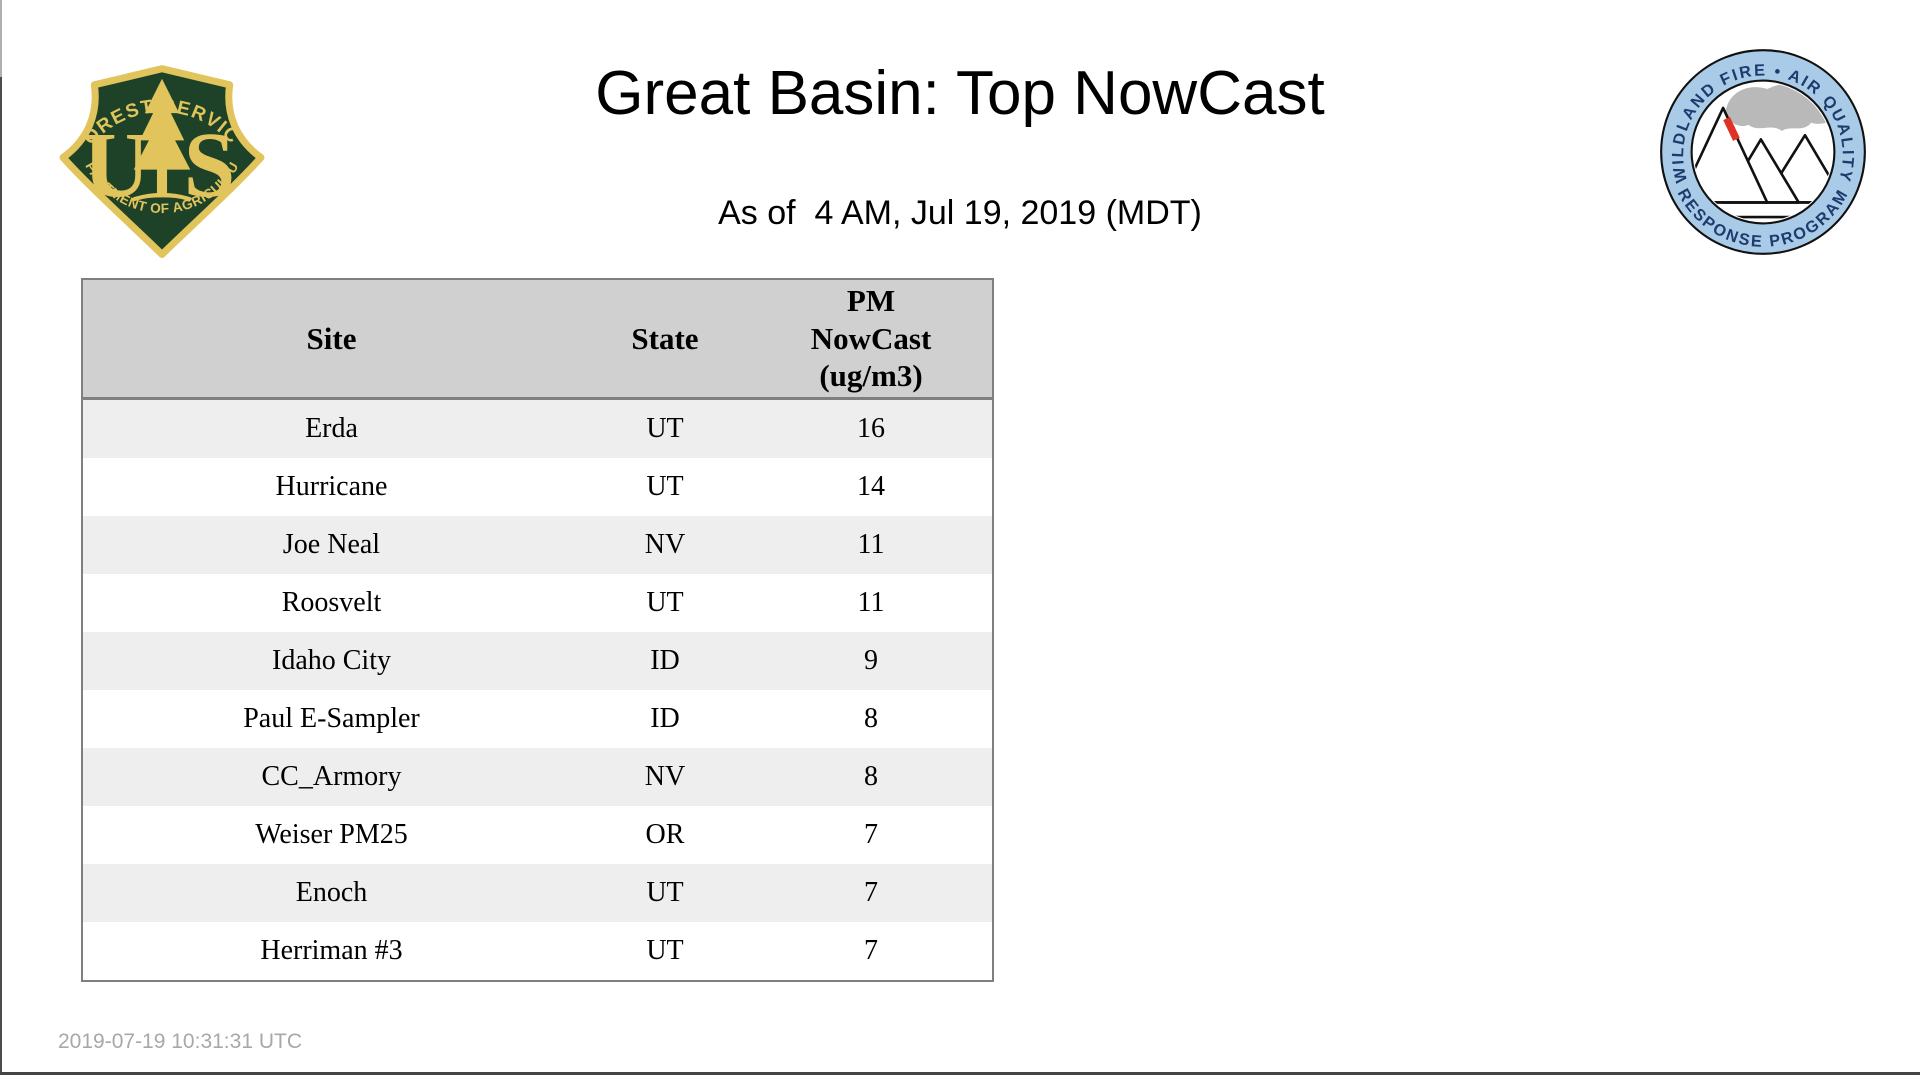 This screenshot has width=1920, height=1080. What do you see at coordinates (871, 428) in the screenshot?
I see `value-cell: 16` at bounding box center [871, 428].